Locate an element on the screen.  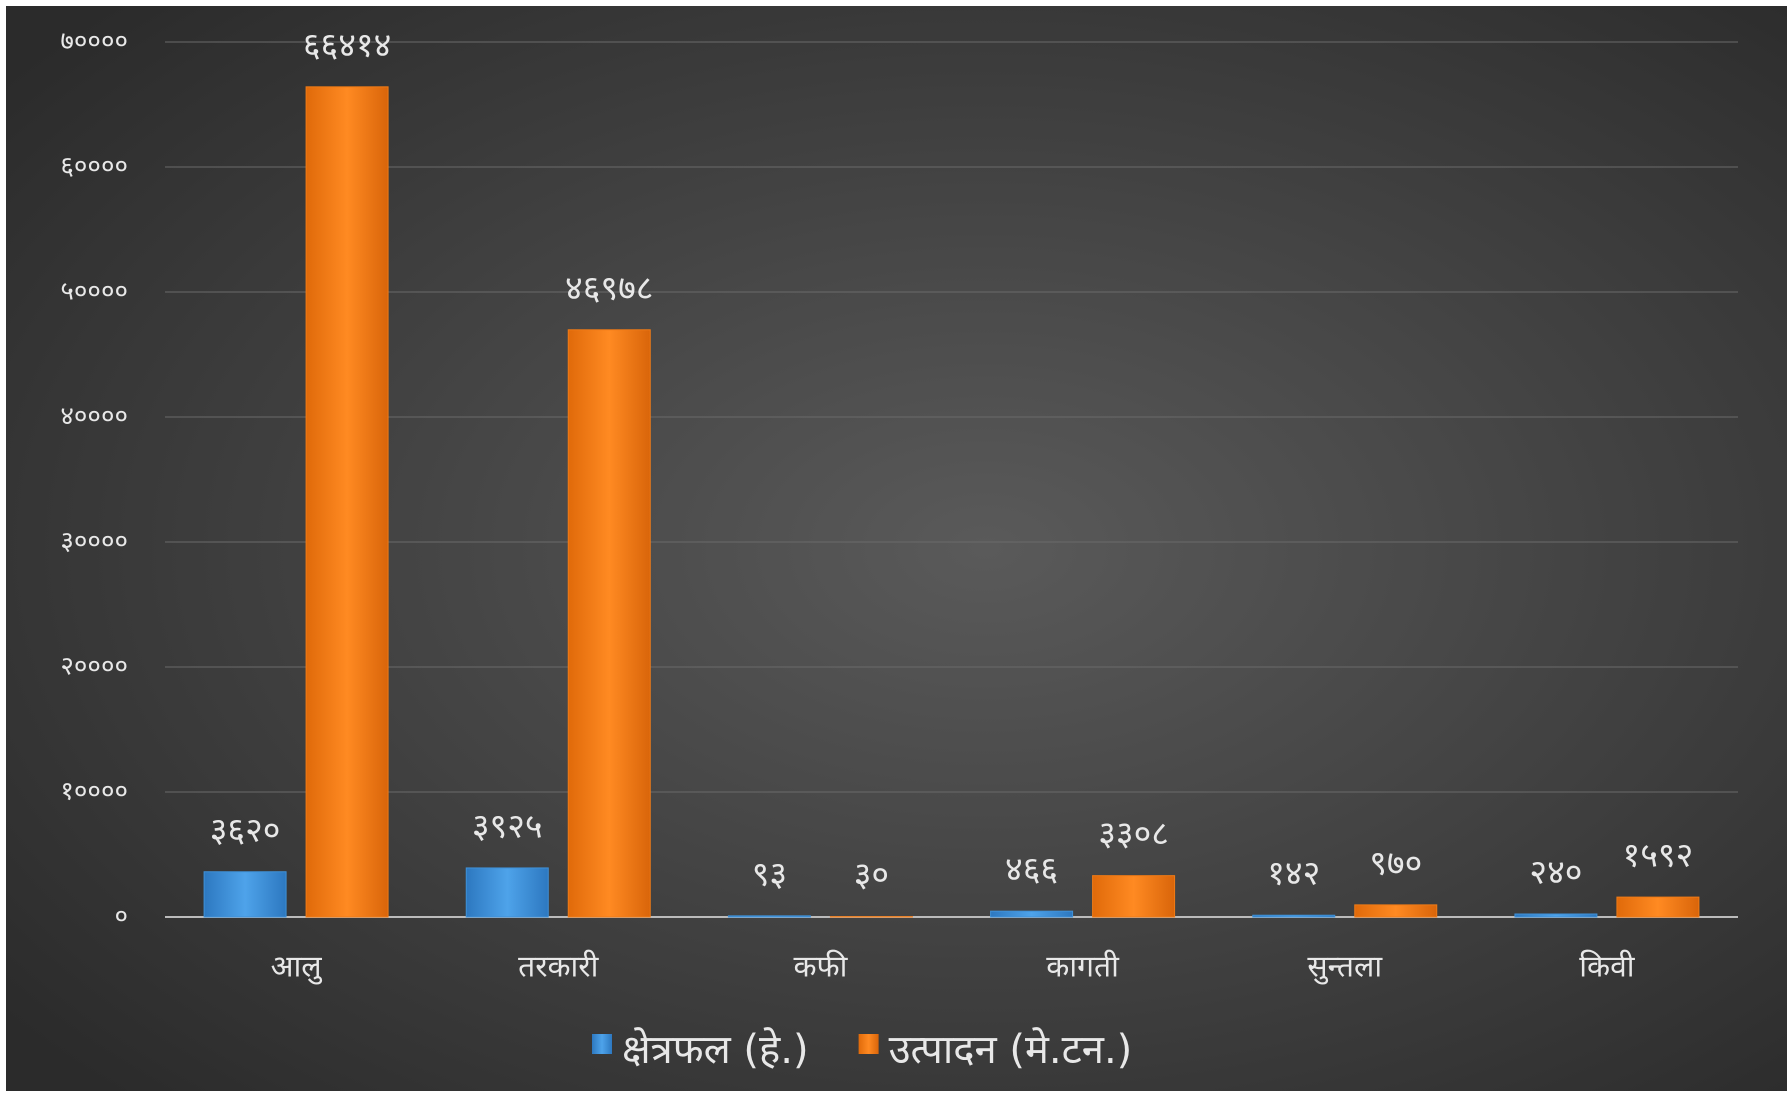
x-tick-label: सुन्तला is located at coordinates (1345, 968).